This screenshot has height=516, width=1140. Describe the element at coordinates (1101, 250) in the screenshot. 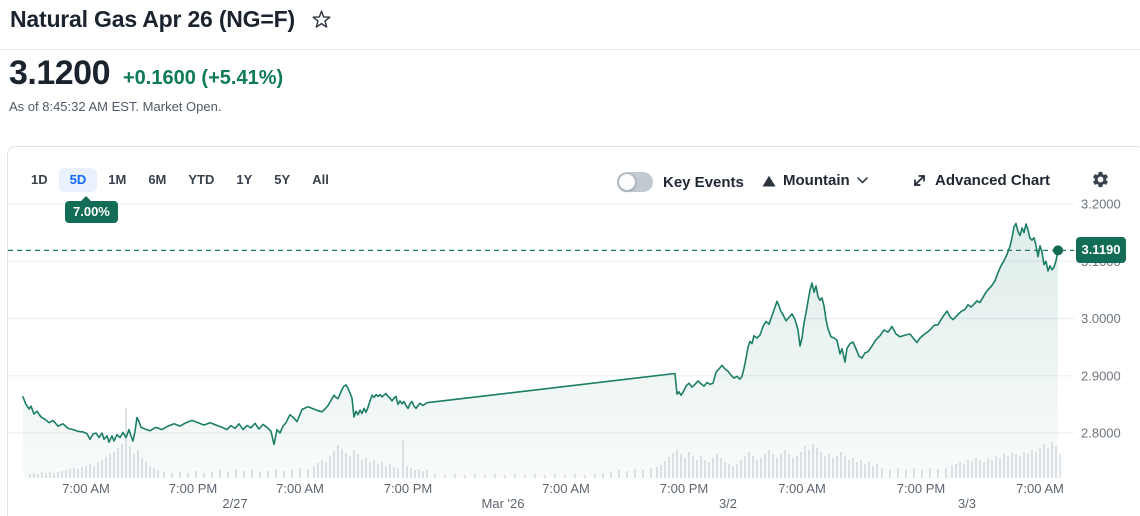

I see `current-price-badge: 3.1190` at that location.